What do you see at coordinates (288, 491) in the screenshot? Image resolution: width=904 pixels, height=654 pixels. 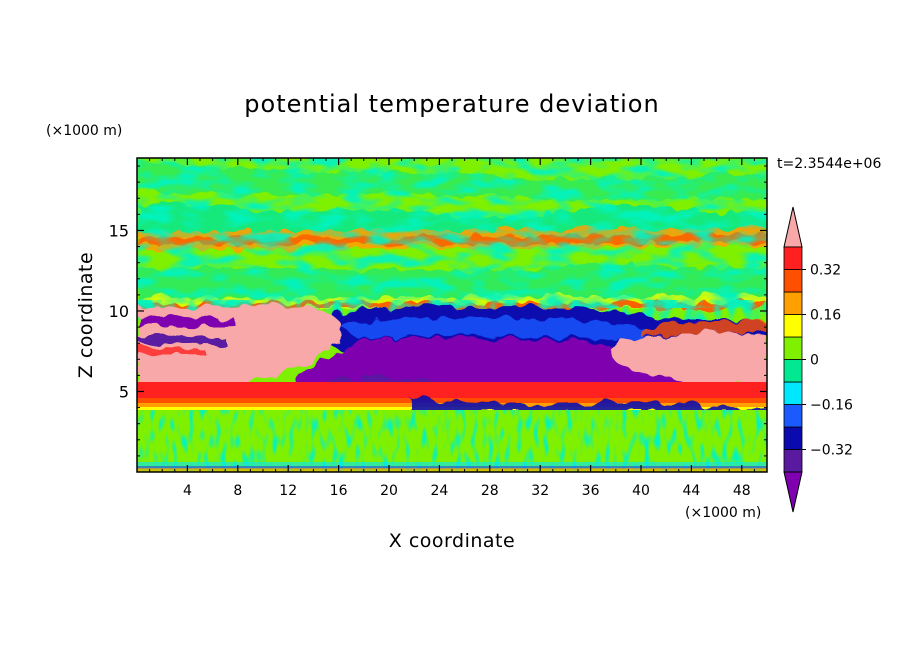 I see `x-tick-label: 12` at bounding box center [288, 491].